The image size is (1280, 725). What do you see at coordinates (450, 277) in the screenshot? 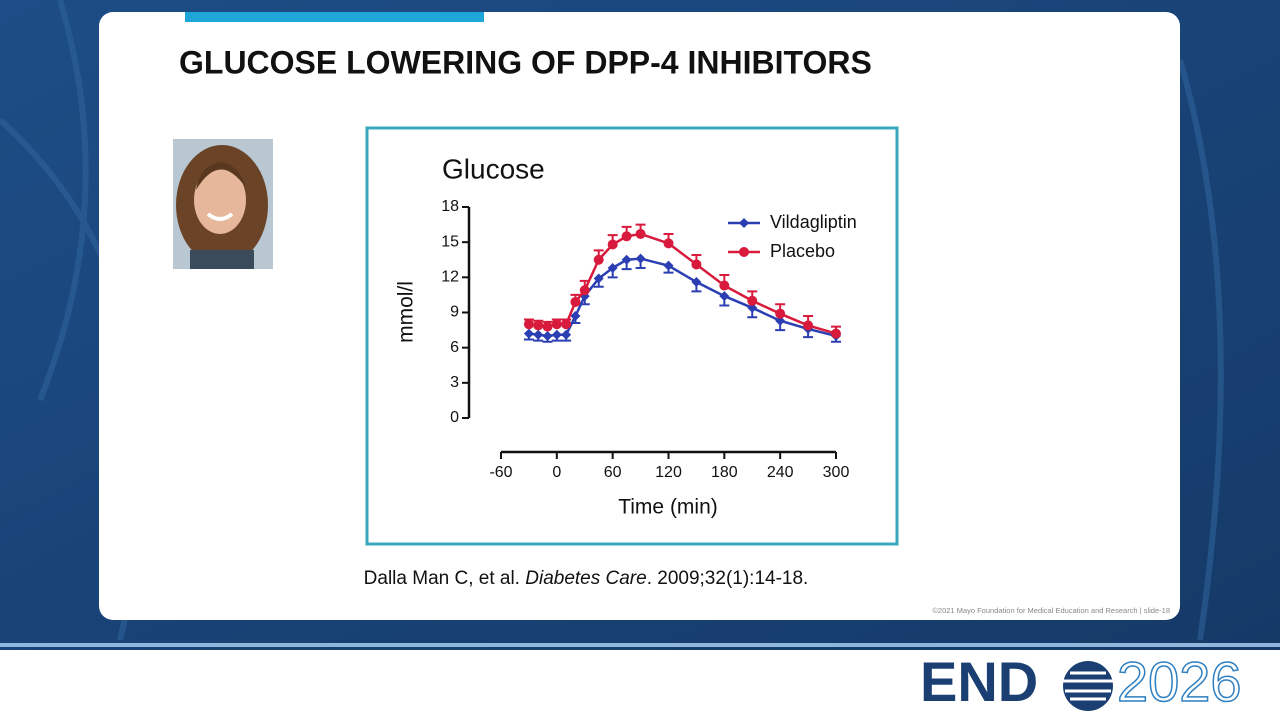
I see `y-tick-label: 12` at bounding box center [450, 277].